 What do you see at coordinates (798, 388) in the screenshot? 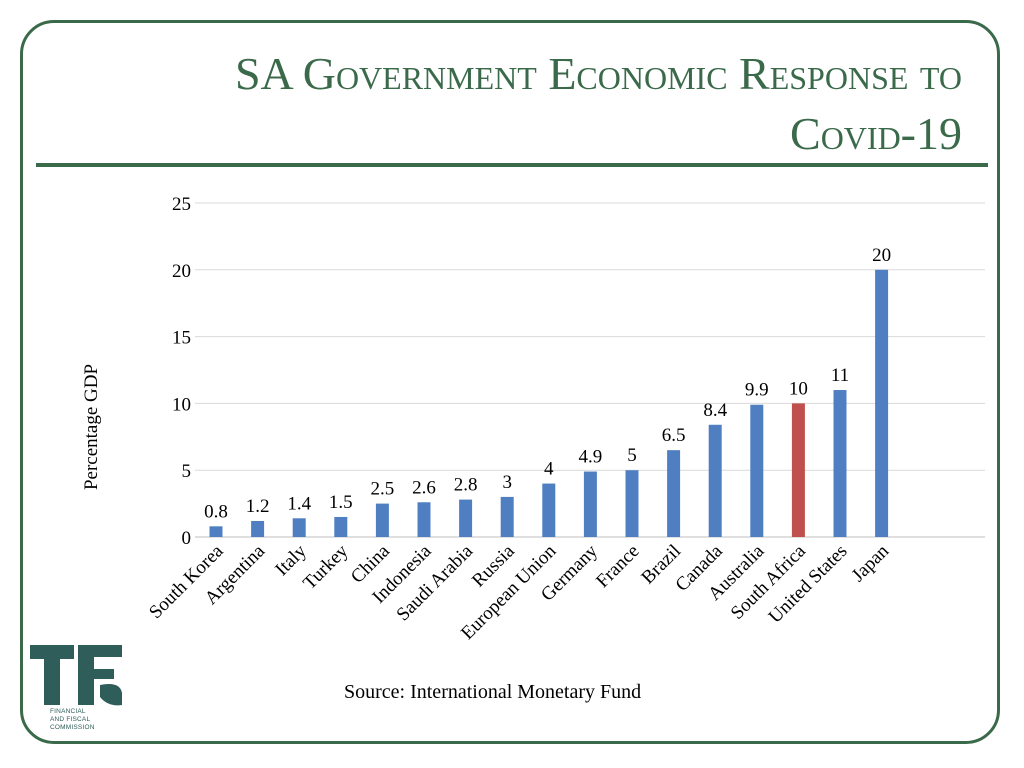
I see `data-label: 10` at bounding box center [798, 388].